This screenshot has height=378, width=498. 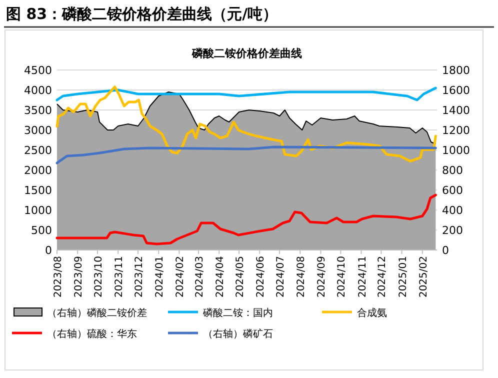 I want to click on y2-tick-label: 1200, so click(x=456, y=130).